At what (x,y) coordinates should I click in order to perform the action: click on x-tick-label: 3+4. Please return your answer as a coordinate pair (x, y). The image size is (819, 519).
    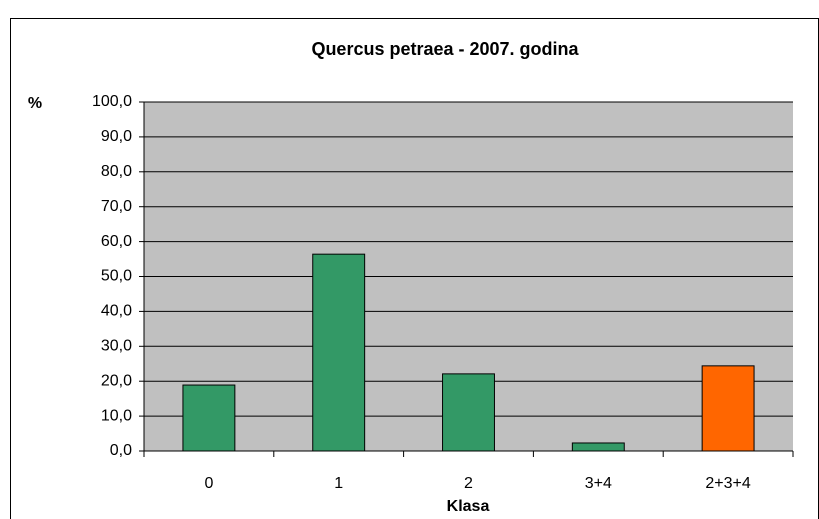
    Looking at the image, I should click on (598, 483).